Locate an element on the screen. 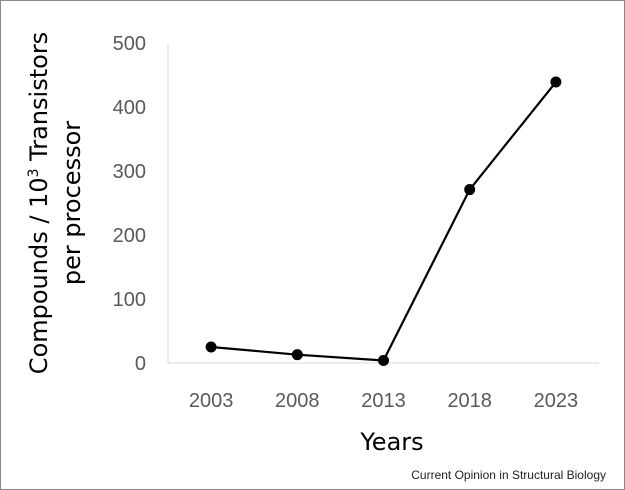  source-credit: Current Opinion in Structural Biology is located at coordinates (508, 475).